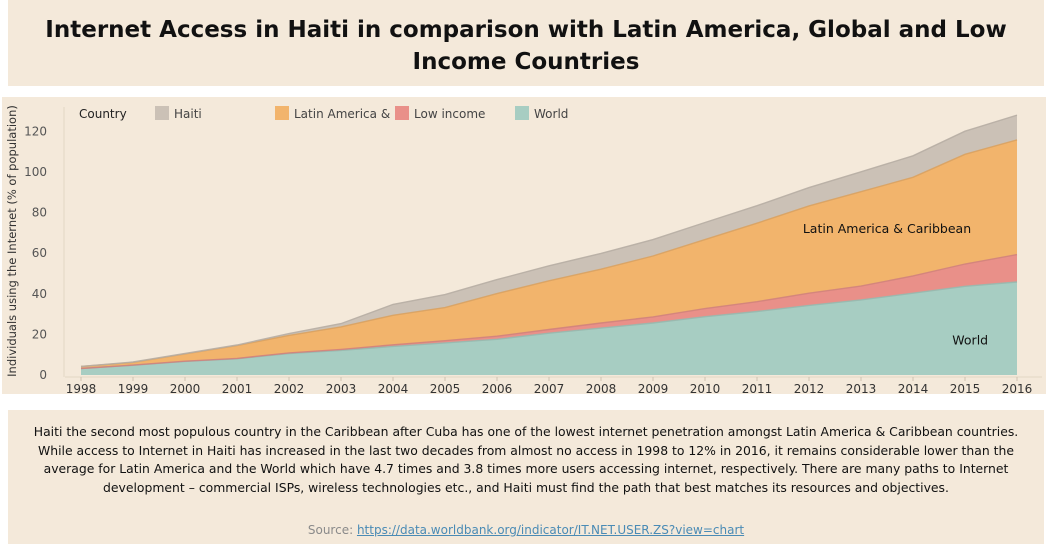 Image resolution: width=1049 pixels, height=548 pixels. Describe the element at coordinates (809, 388) in the screenshot. I see `x-tick-label: 2012` at that location.